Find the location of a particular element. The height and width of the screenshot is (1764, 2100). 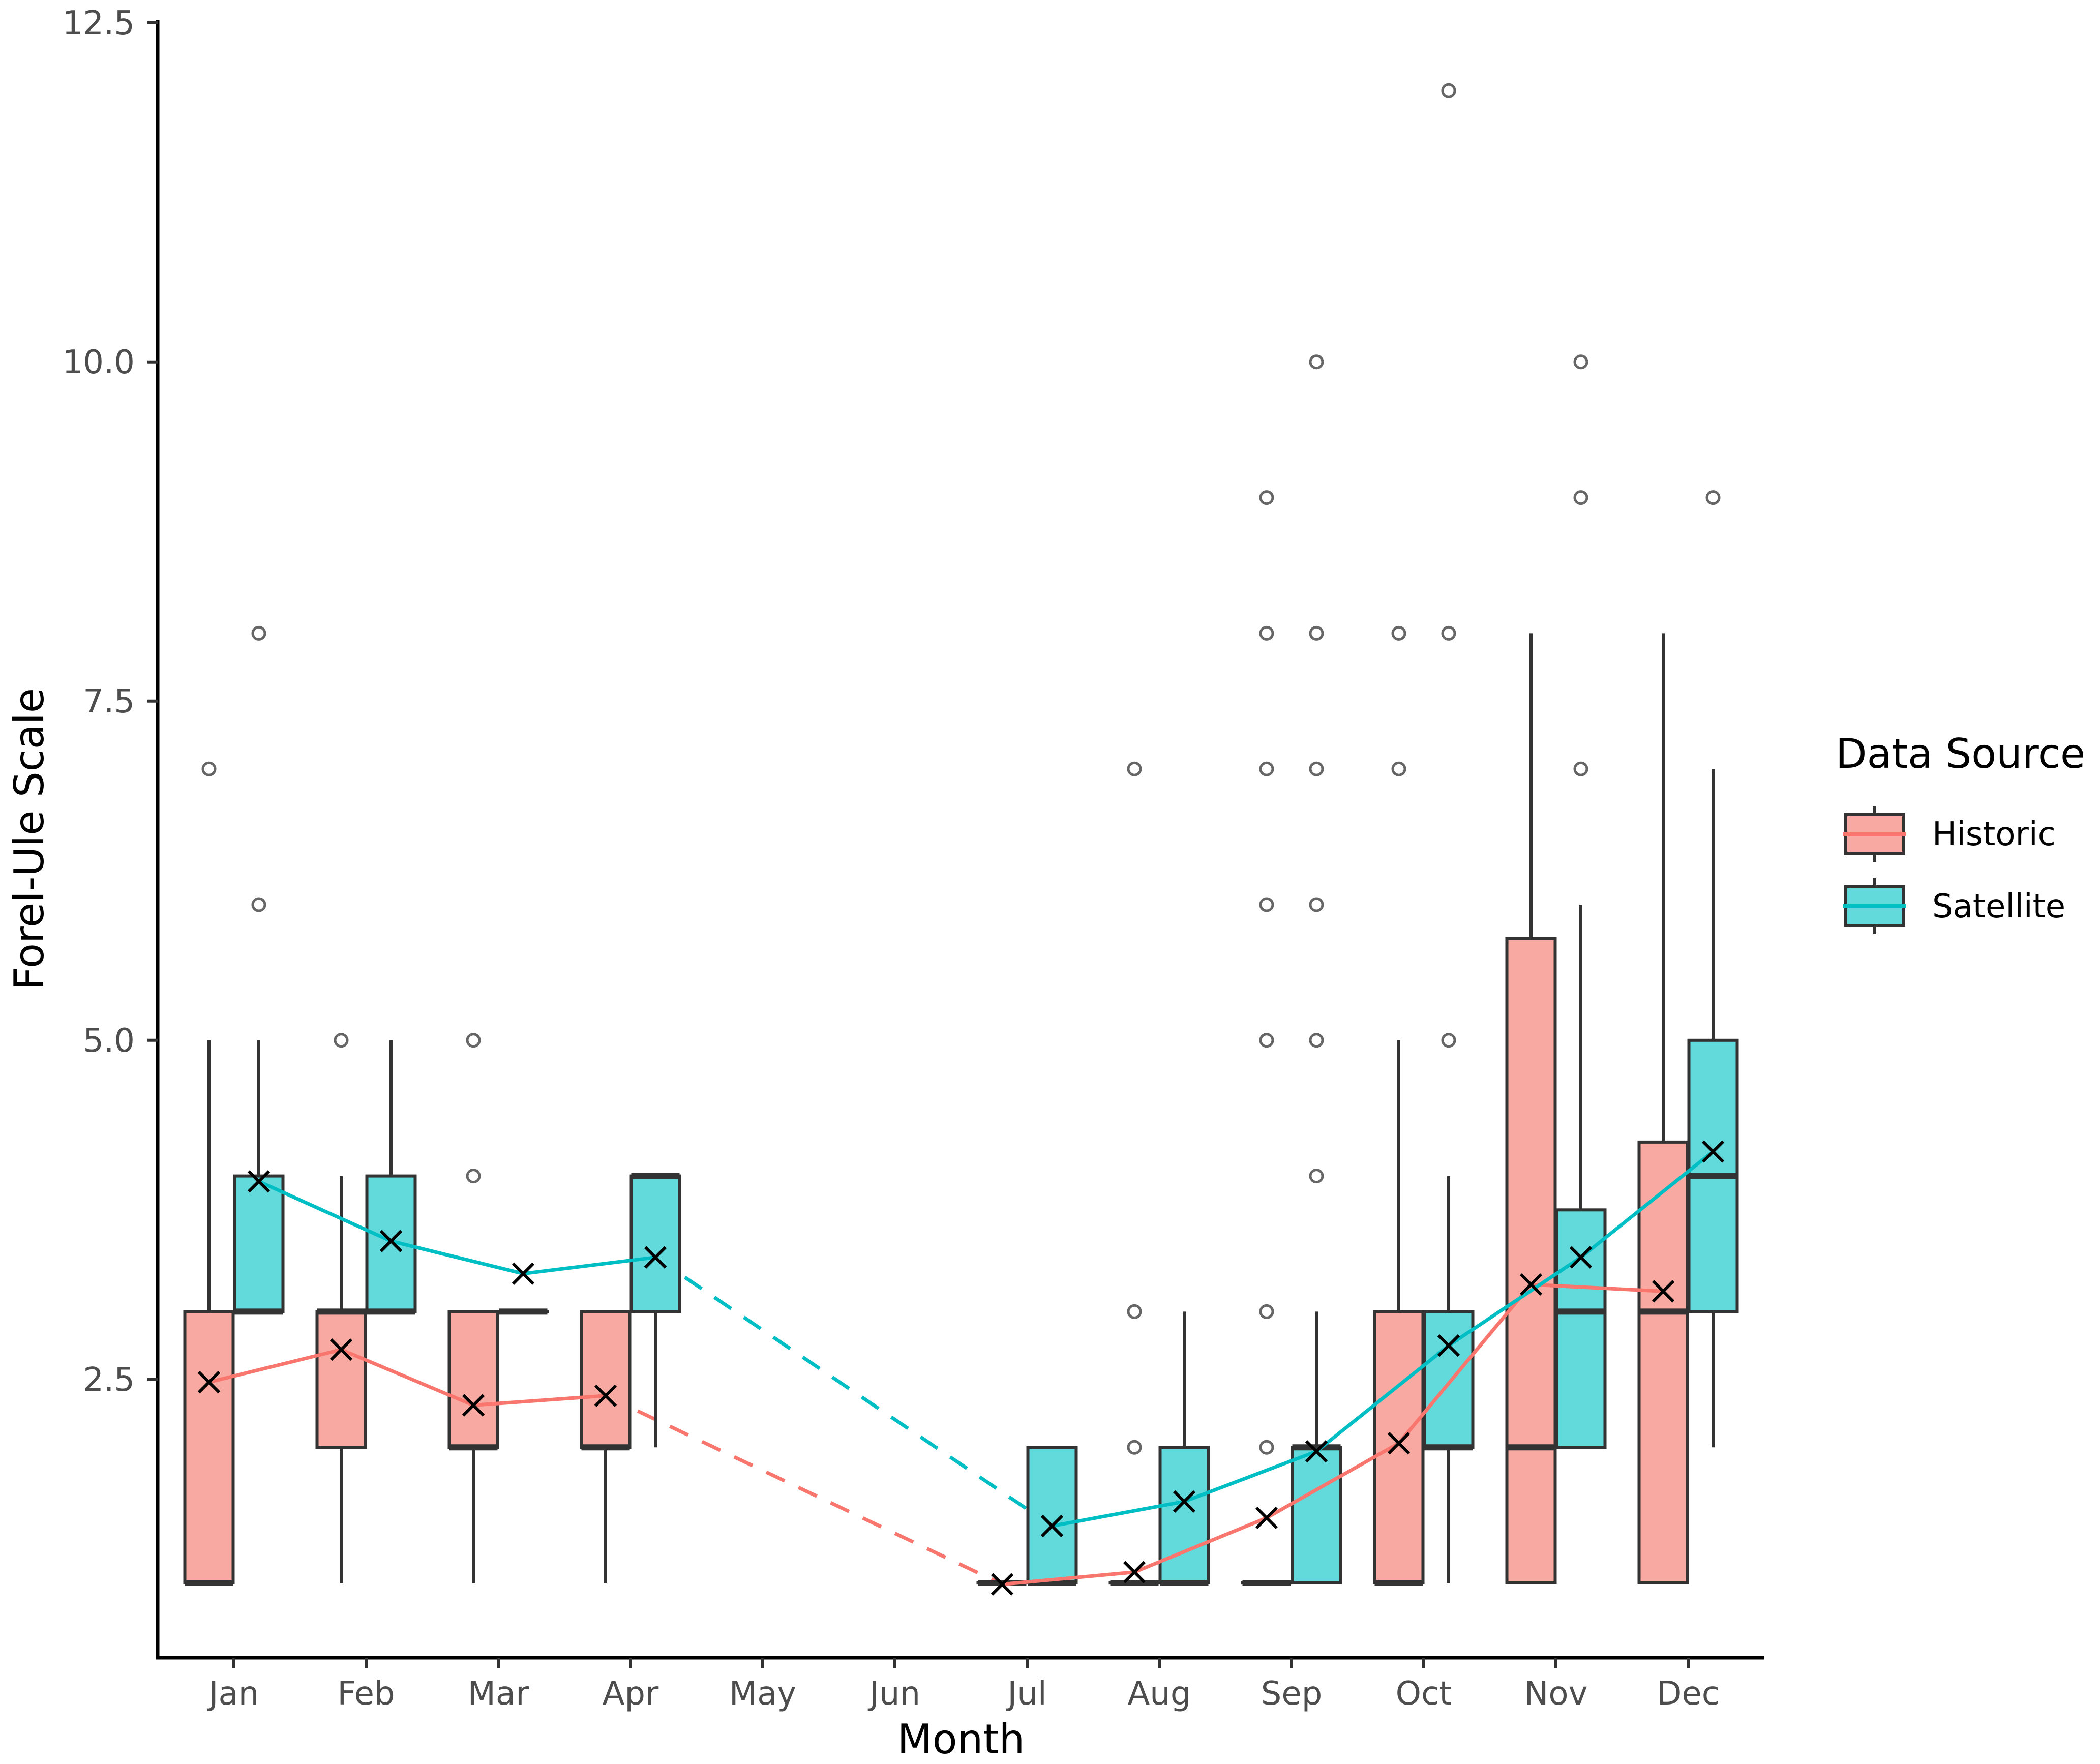

x-tick-label: Sep is located at coordinates (1292, 1694).